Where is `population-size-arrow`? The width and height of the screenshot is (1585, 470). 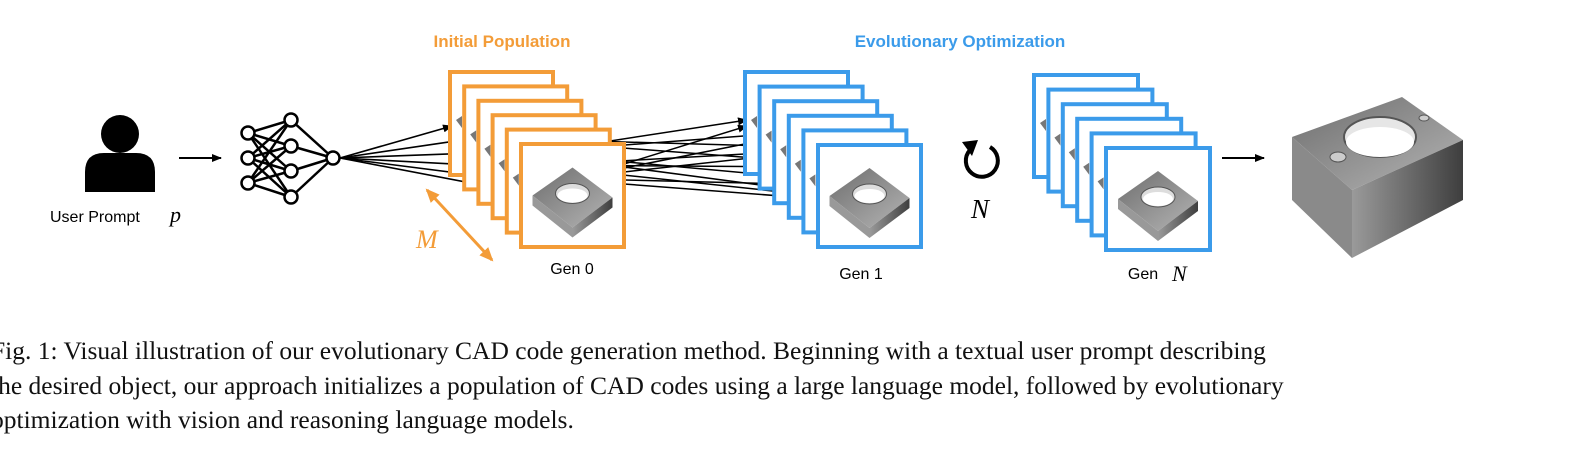
population-size-arrow is located at coordinates (459, 225).